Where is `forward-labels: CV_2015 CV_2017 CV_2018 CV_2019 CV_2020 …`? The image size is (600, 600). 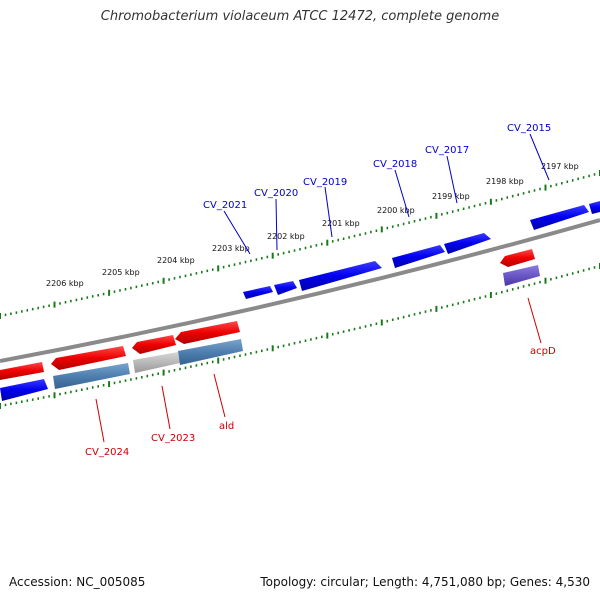
forward-labels: CV_2015 CV_2017 CV_2018 CV_2019 CV_2020 … is located at coordinates (377, 189).